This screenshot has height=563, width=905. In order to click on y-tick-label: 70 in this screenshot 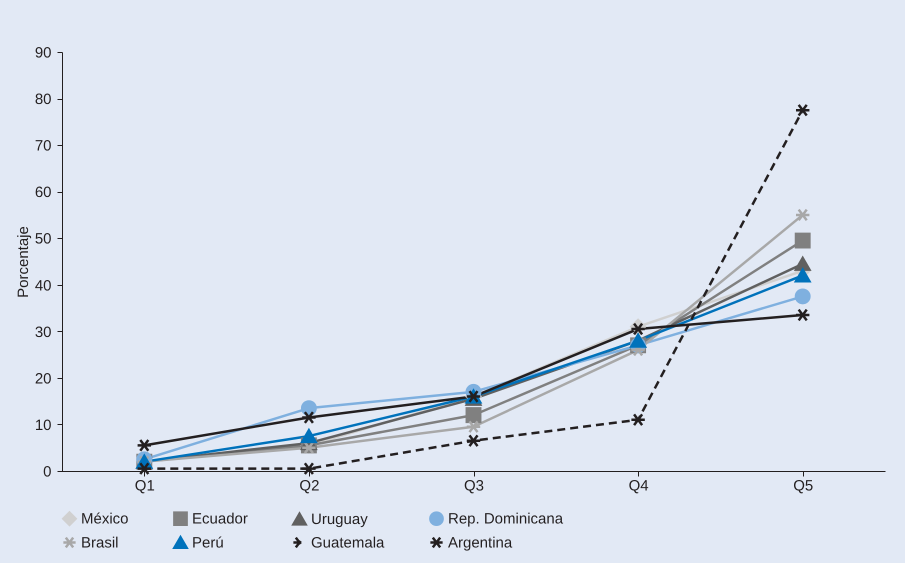, I will do `click(43, 146)`.